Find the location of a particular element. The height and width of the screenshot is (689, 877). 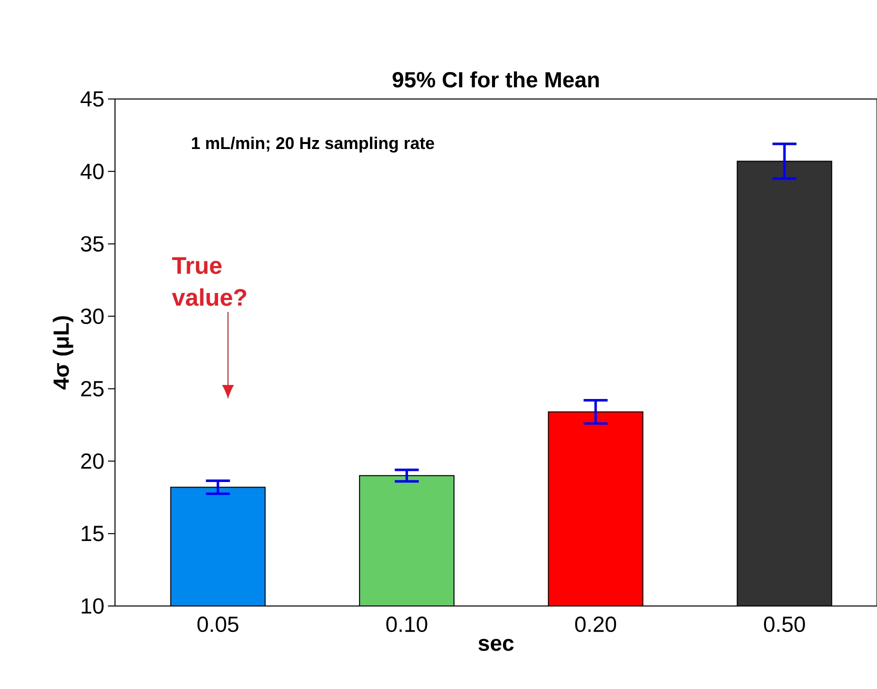

x-tick-label: 0.10 is located at coordinates (407, 624).